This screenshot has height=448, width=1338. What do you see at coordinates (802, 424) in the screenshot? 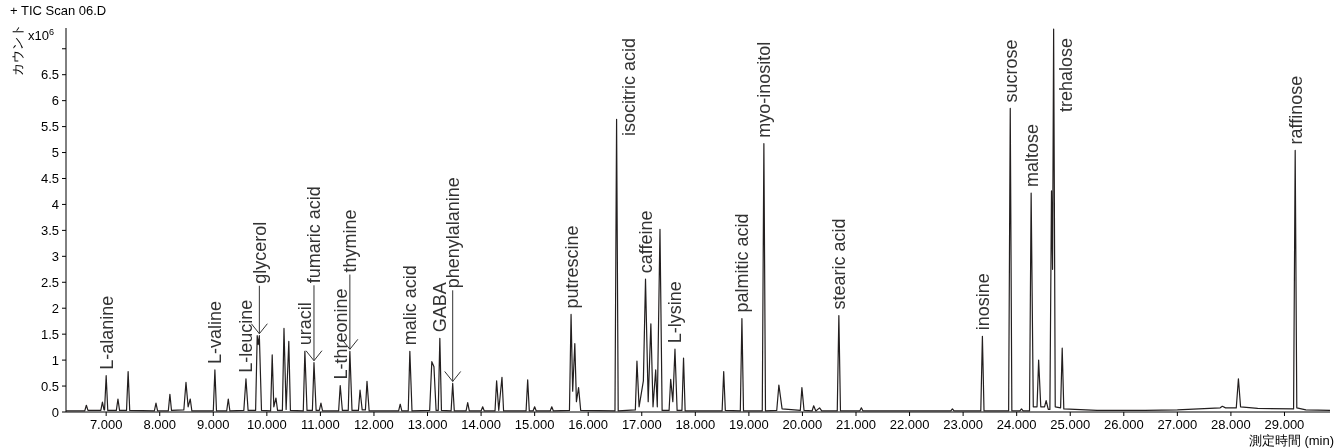
I see `x-tick-label: 20.000` at bounding box center [802, 424].